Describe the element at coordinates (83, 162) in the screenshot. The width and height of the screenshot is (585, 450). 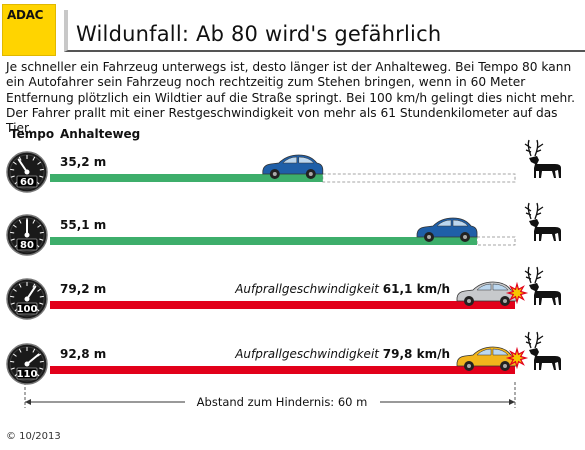
I see `value-label: 35,2 m` at that location.